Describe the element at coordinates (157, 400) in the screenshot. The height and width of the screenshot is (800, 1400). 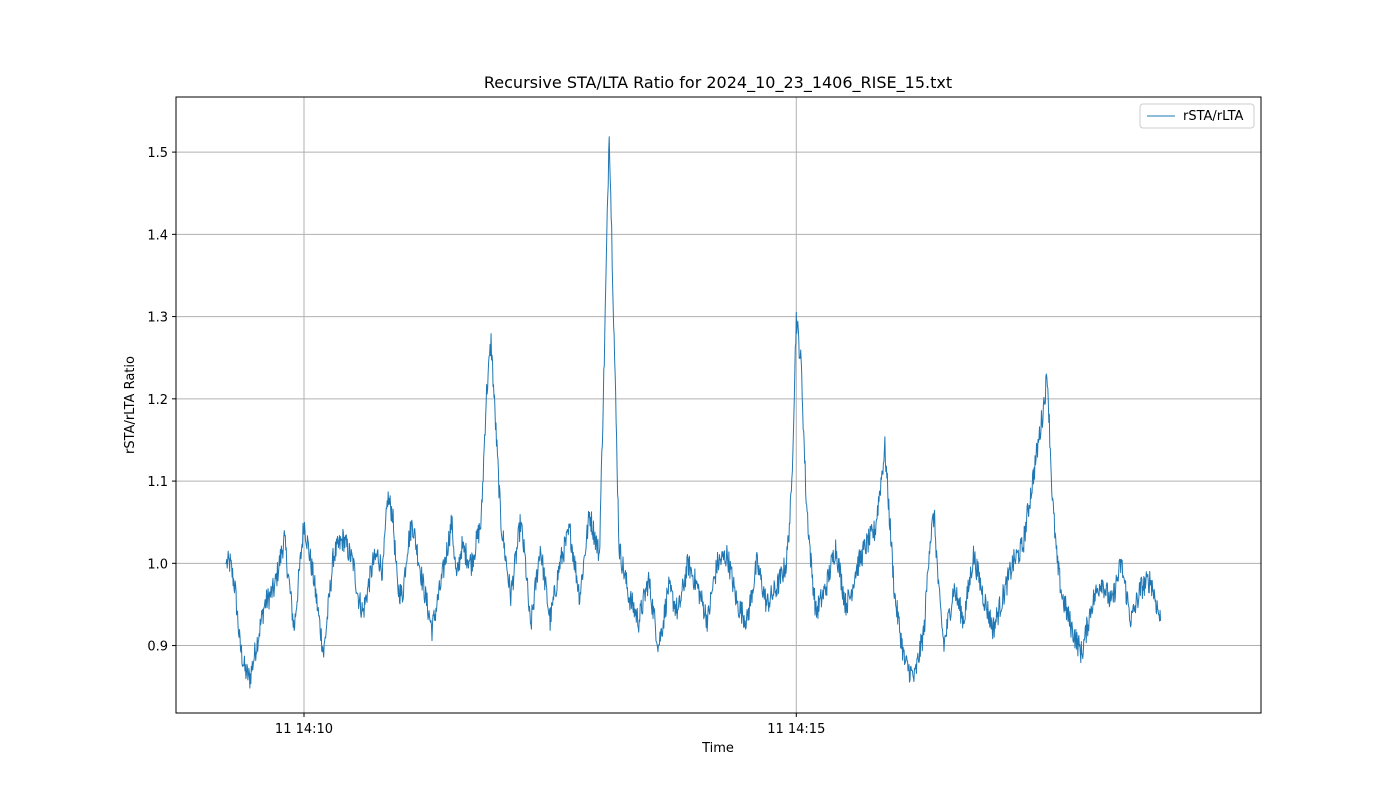
I see `y-tick-label: 1.2` at that location.